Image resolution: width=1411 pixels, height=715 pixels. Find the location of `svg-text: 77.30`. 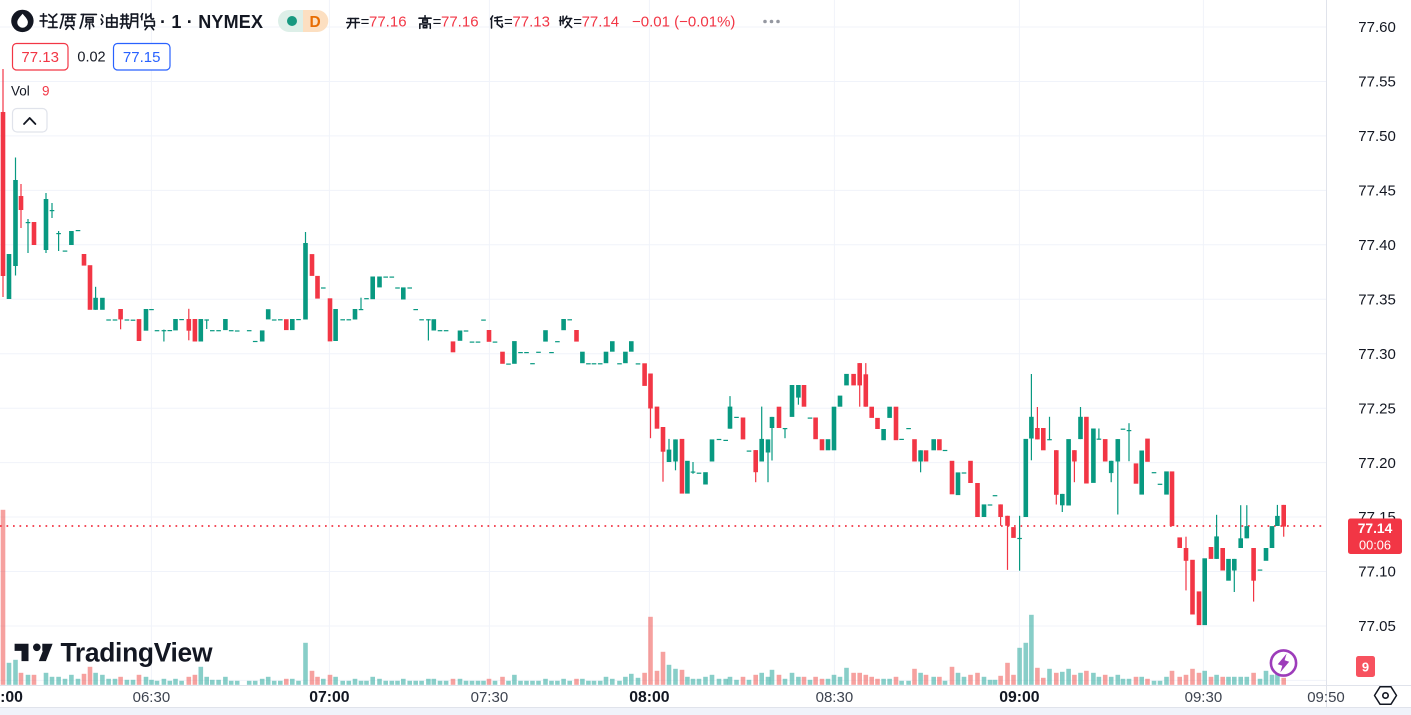

svg-text: 77.30 is located at coordinates (1377, 354).